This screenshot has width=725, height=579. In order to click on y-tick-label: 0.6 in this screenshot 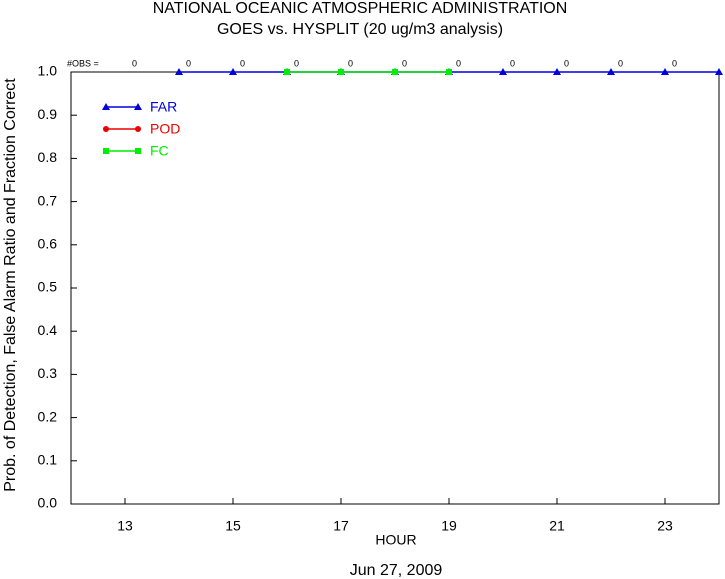, I will do `click(48, 244)`.